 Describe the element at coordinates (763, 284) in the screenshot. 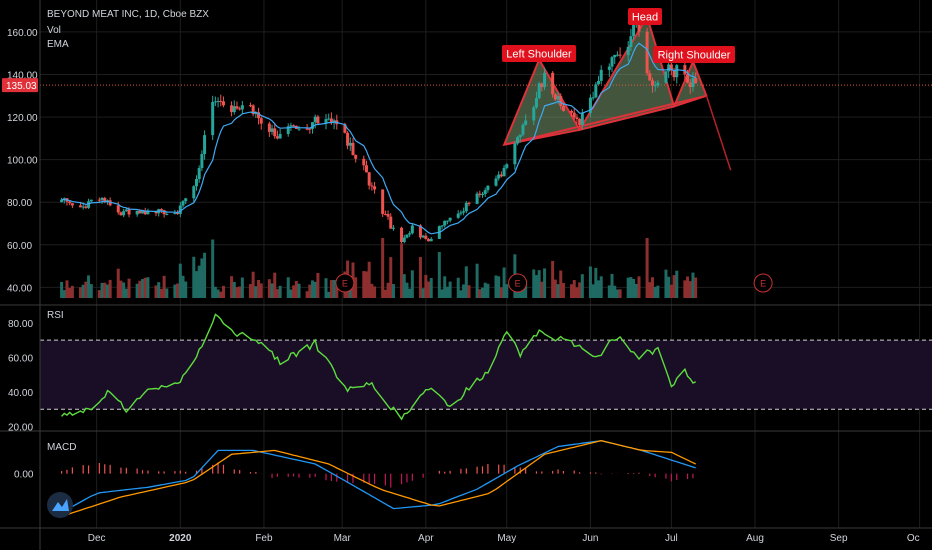

I see `earnings-marker-label: E` at that location.